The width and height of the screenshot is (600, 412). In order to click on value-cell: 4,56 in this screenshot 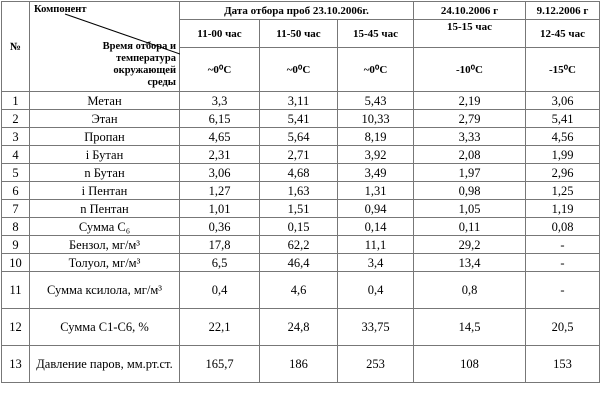, I will do `click(562, 136)`.